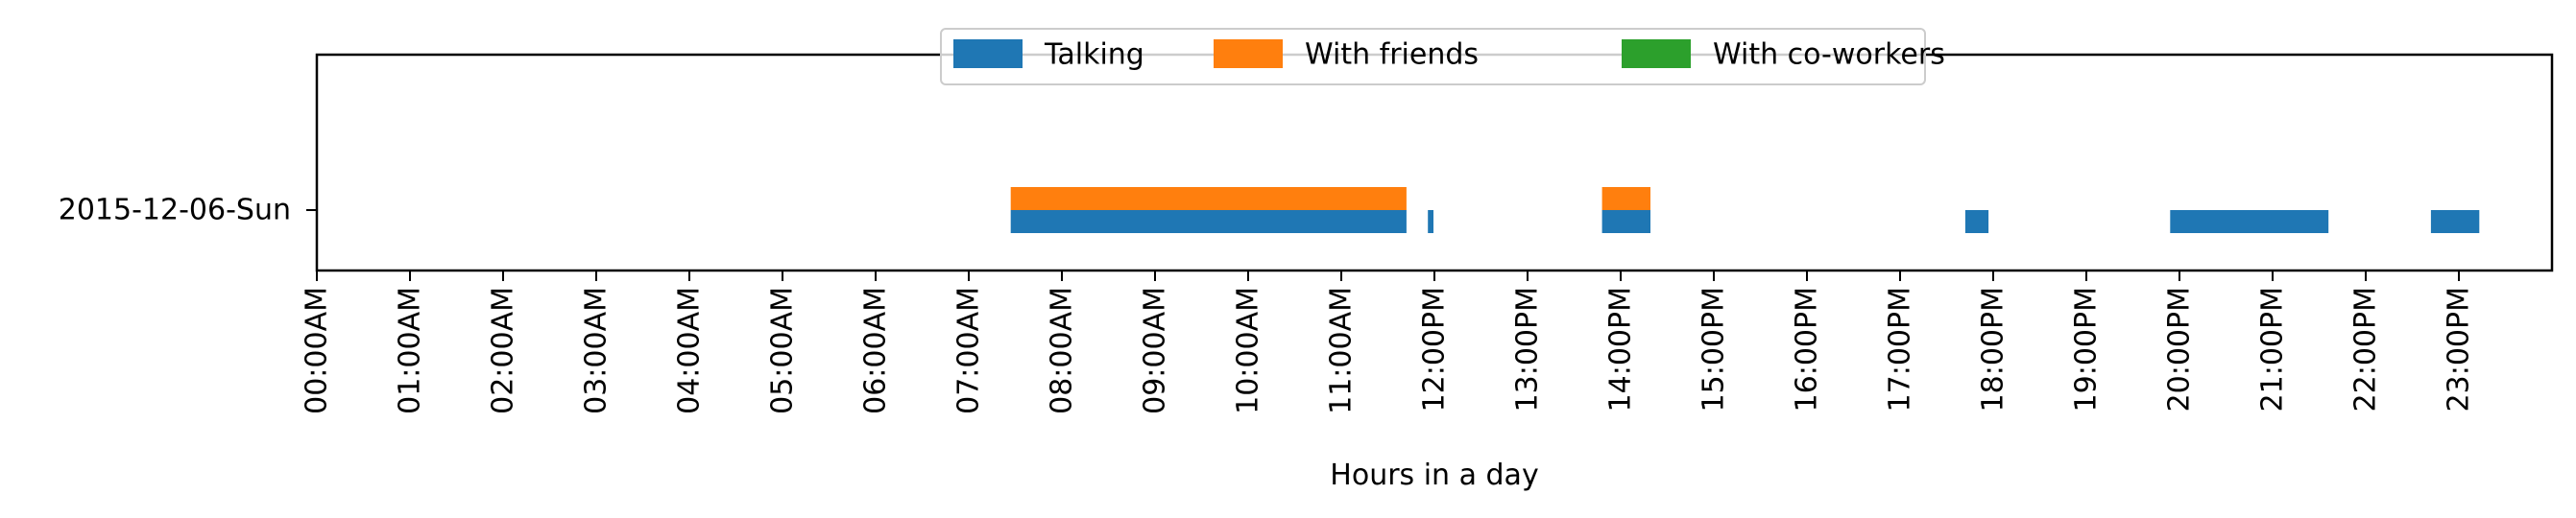 Image resolution: width=2576 pixels, height=518 pixels. Describe the element at coordinates (597, 350) in the screenshot. I see `x-tick-label: 03:00AM` at that location.